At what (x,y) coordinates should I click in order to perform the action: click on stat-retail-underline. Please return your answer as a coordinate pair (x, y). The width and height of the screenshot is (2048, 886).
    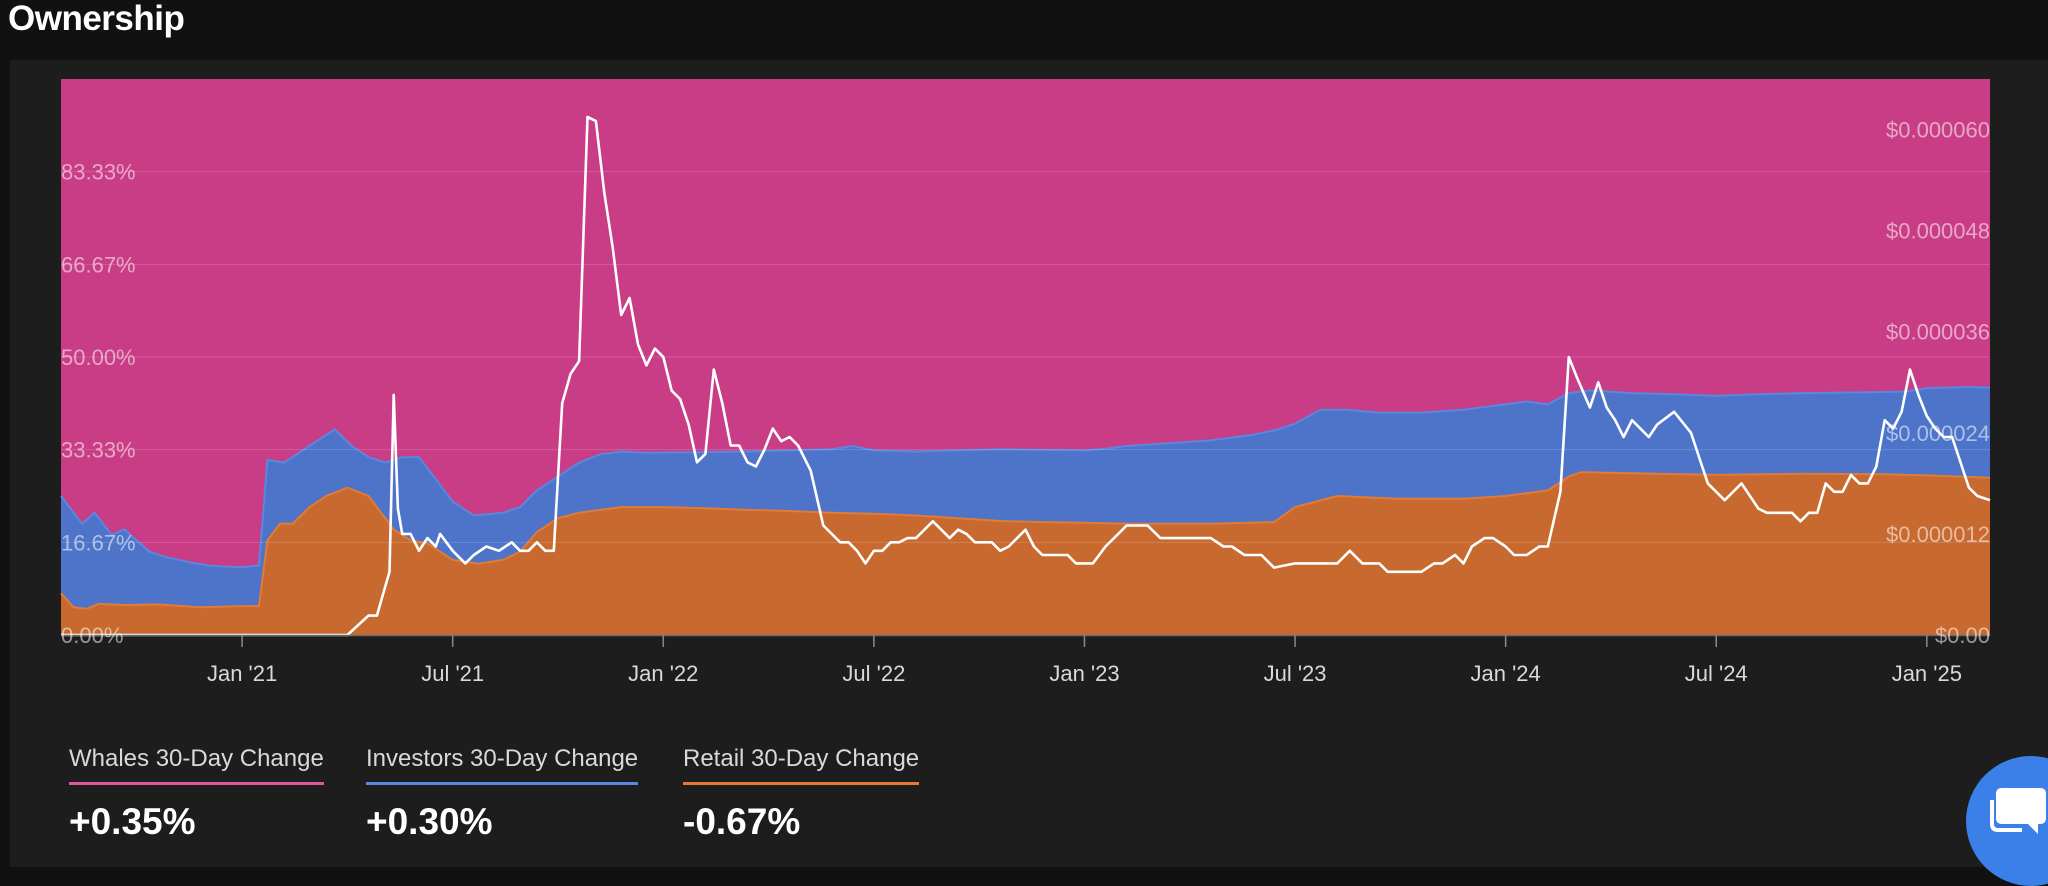
    Looking at the image, I should click on (801, 783).